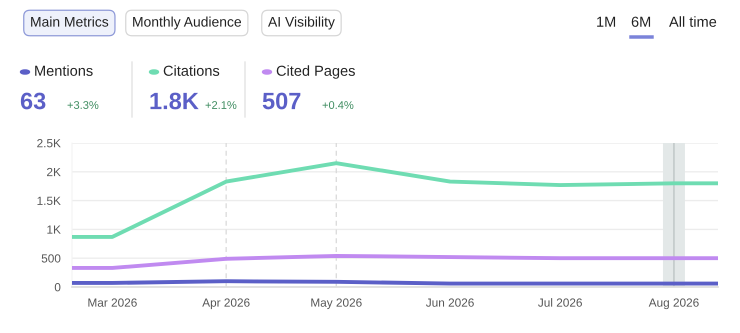  I want to click on legend-label: Citations, so click(192, 70).